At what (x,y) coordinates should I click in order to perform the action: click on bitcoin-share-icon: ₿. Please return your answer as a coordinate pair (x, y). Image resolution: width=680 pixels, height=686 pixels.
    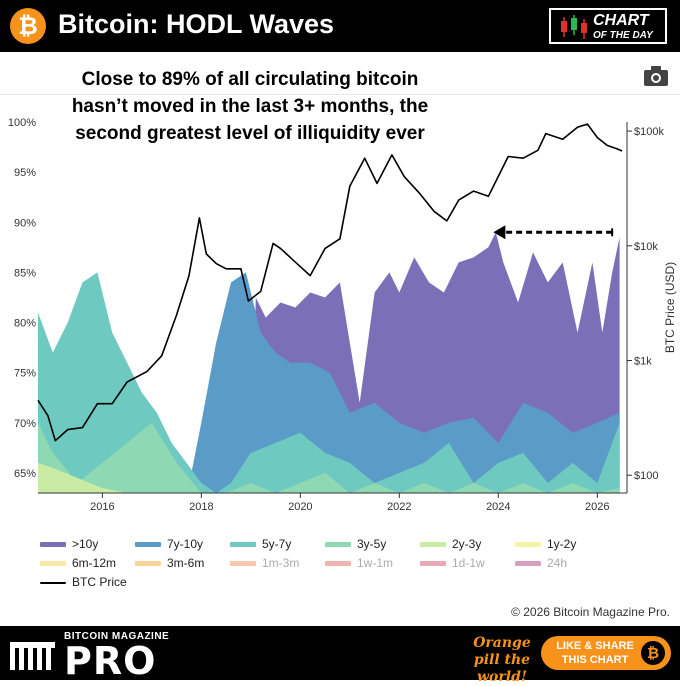
    Looking at the image, I should click on (653, 653).